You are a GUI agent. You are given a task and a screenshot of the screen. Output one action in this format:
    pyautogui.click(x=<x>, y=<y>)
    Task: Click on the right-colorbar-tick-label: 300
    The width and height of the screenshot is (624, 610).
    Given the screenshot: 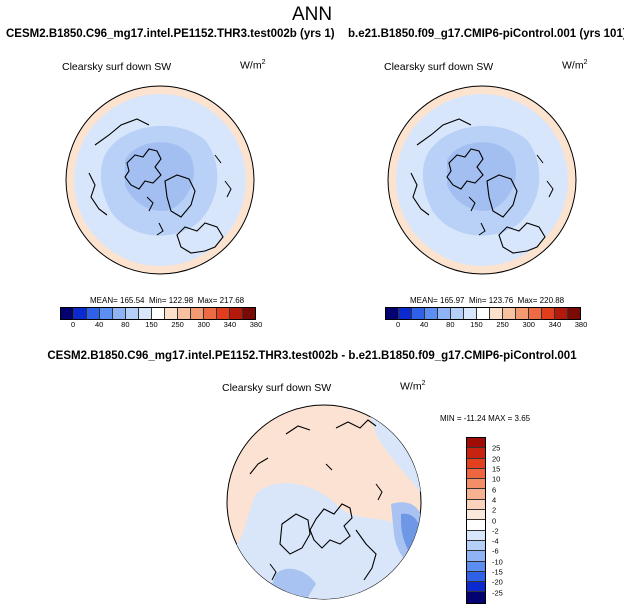 What is the action you would take?
    pyautogui.click(x=528, y=324)
    